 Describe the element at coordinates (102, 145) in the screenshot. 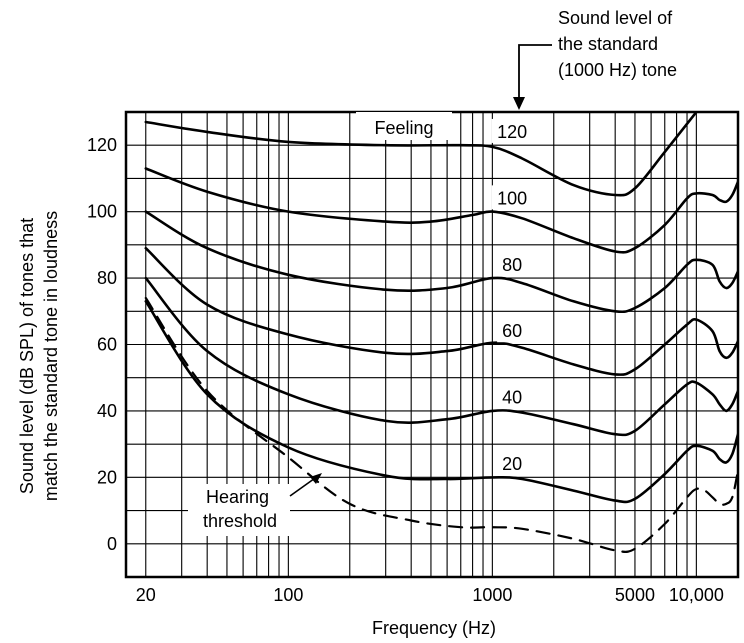

I see `y-tick-label: 120` at that location.